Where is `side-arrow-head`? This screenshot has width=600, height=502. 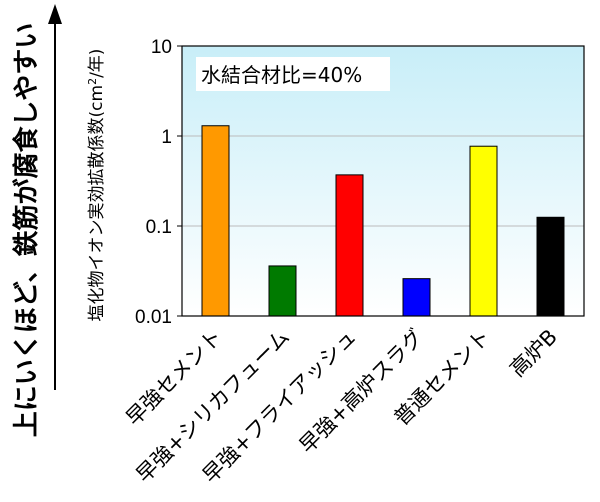 side-arrow-head is located at coordinates (55, 14).